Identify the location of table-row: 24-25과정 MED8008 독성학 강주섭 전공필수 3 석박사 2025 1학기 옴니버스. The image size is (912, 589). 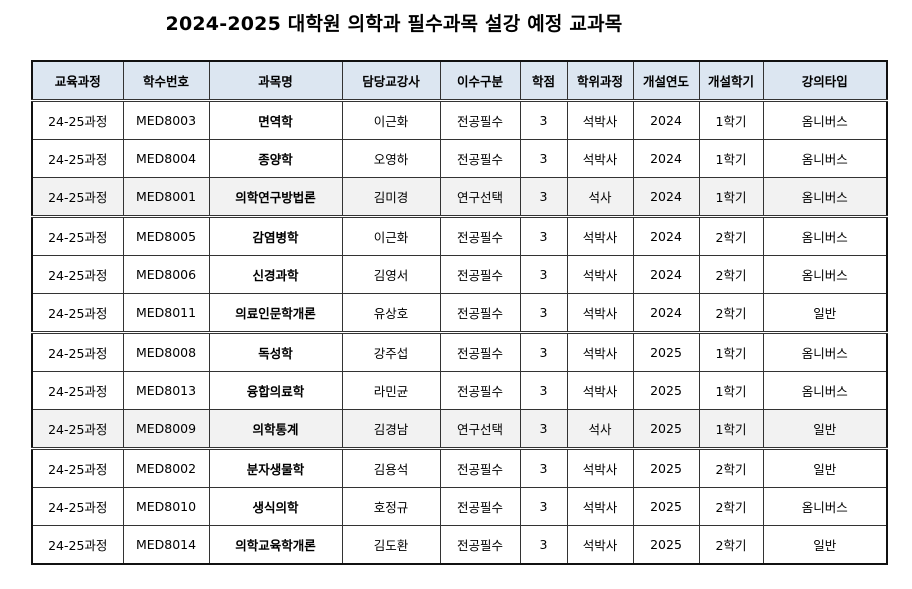
(459, 352).